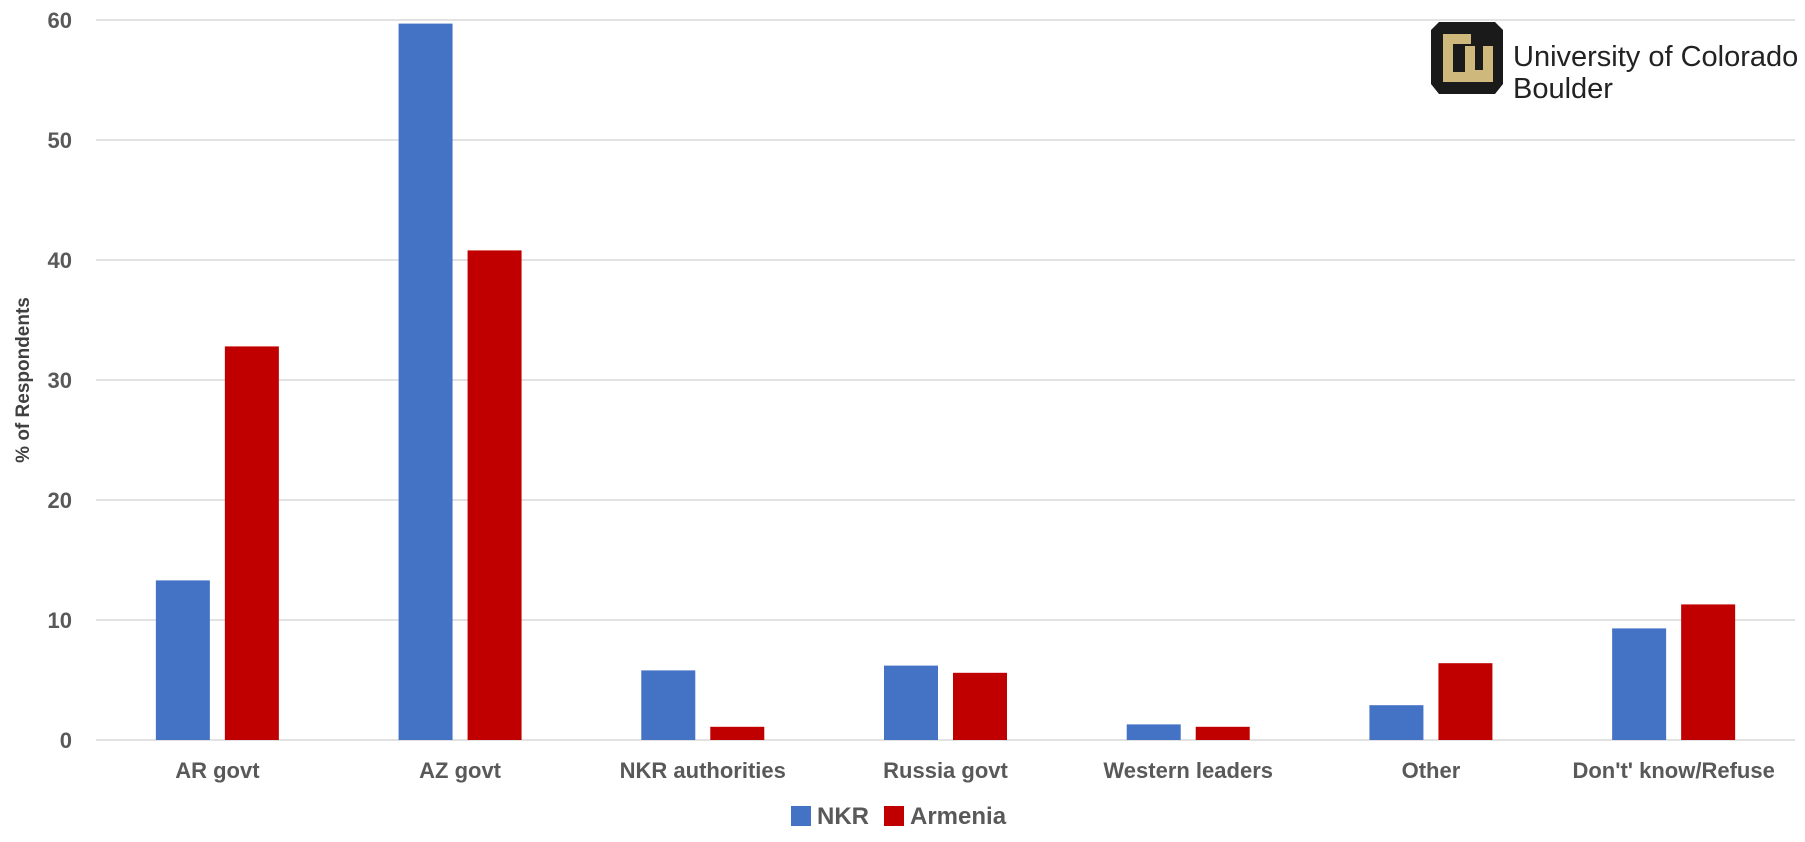  I want to click on x-category-label: NKR authorities, so click(703, 770).